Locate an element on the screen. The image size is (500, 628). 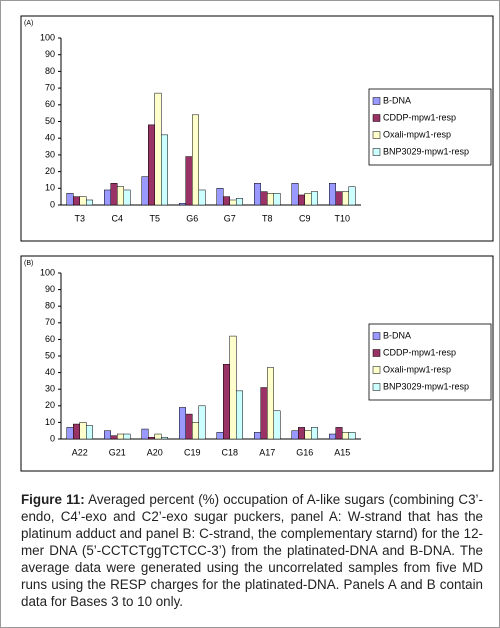
panel-label: (A) is located at coordinates (28, 23).